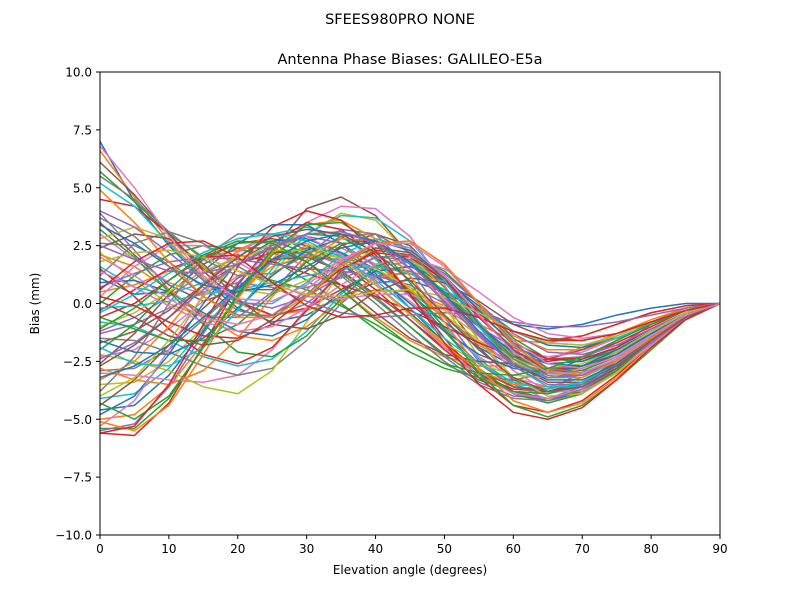 The image size is (800, 600). Describe the element at coordinates (78, 73) in the screenshot. I see `y-tick-label: 10.0` at that location.